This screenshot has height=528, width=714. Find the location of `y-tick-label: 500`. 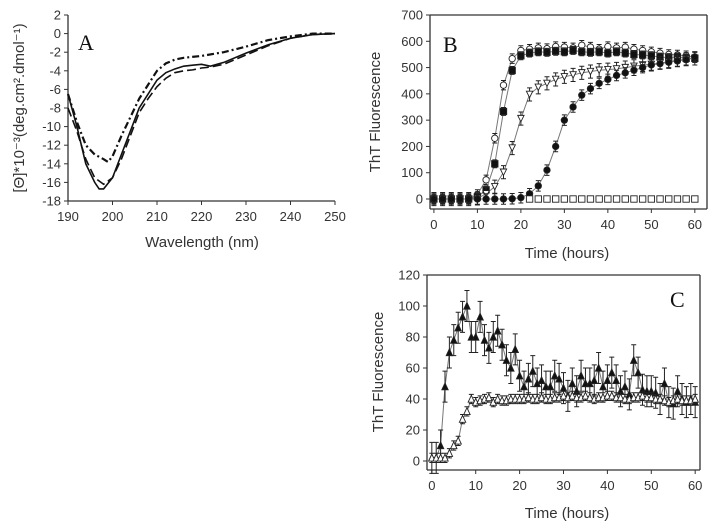

y-tick-label: 500 is located at coordinates (412, 67).